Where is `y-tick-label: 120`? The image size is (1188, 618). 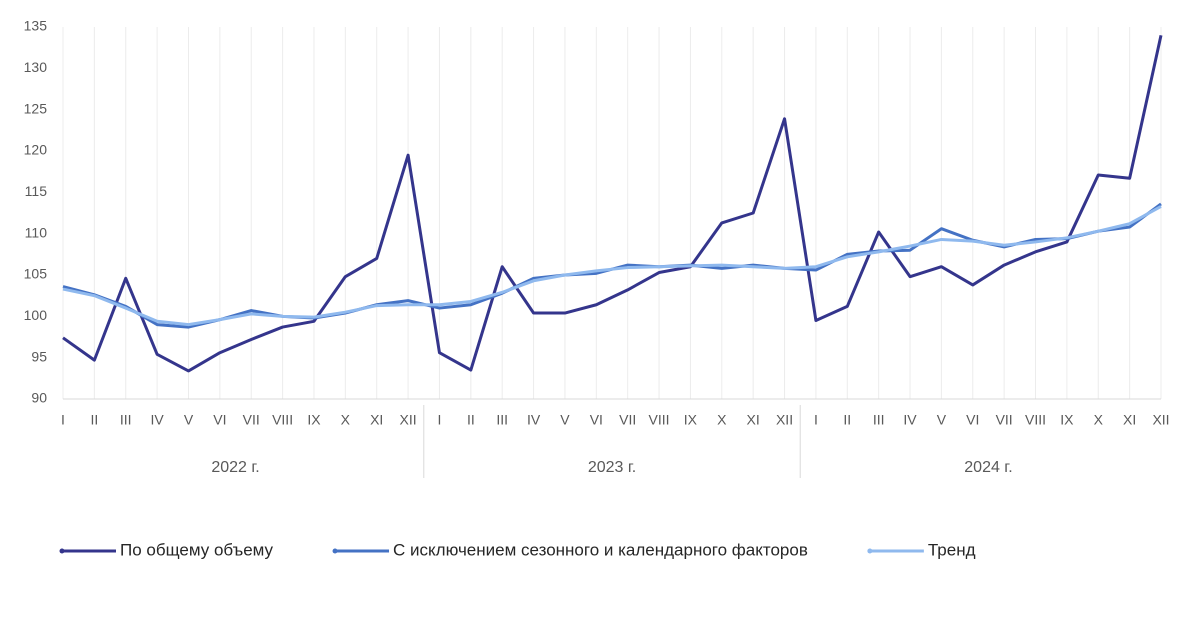
y-tick-label: 120 is located at coordinates (36, 150).